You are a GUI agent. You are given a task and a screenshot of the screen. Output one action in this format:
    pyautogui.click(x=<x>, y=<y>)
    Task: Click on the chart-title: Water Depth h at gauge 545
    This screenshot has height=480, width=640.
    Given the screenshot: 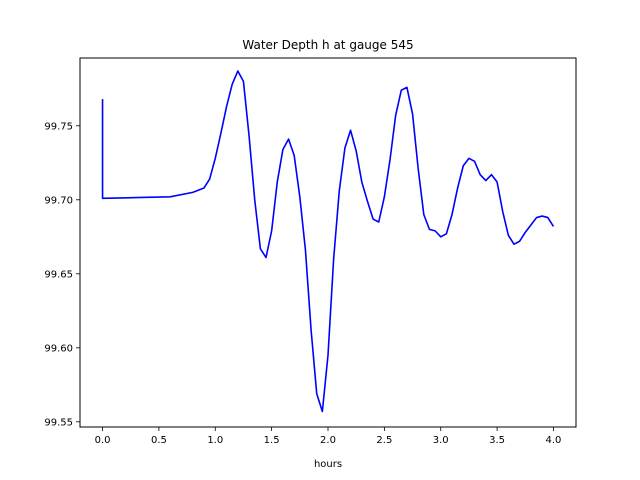 What is the action you would take?
    pyautogui.click(x=327, y=45)
    